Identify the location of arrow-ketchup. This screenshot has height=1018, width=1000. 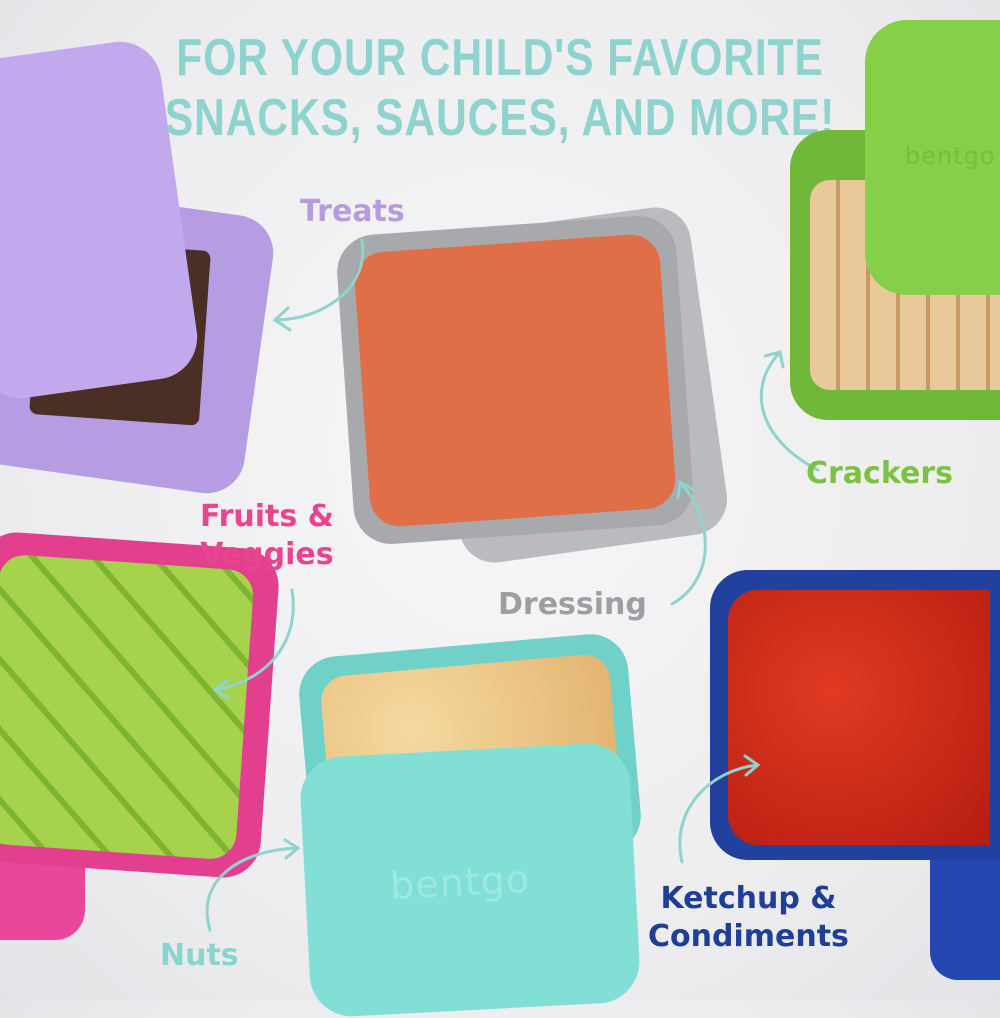
(719, 809).